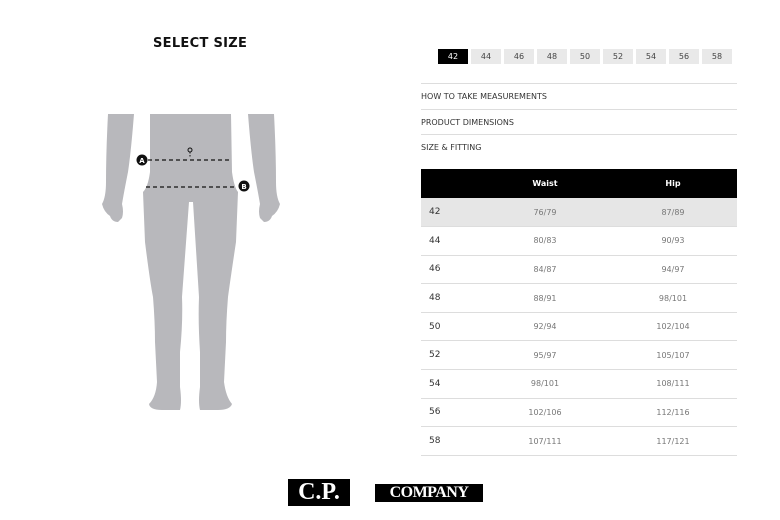 The image size is (780, 520). Describe the element at coordinates (552, 56) in the screenshot. I see `size-option-48: 48` at that location.